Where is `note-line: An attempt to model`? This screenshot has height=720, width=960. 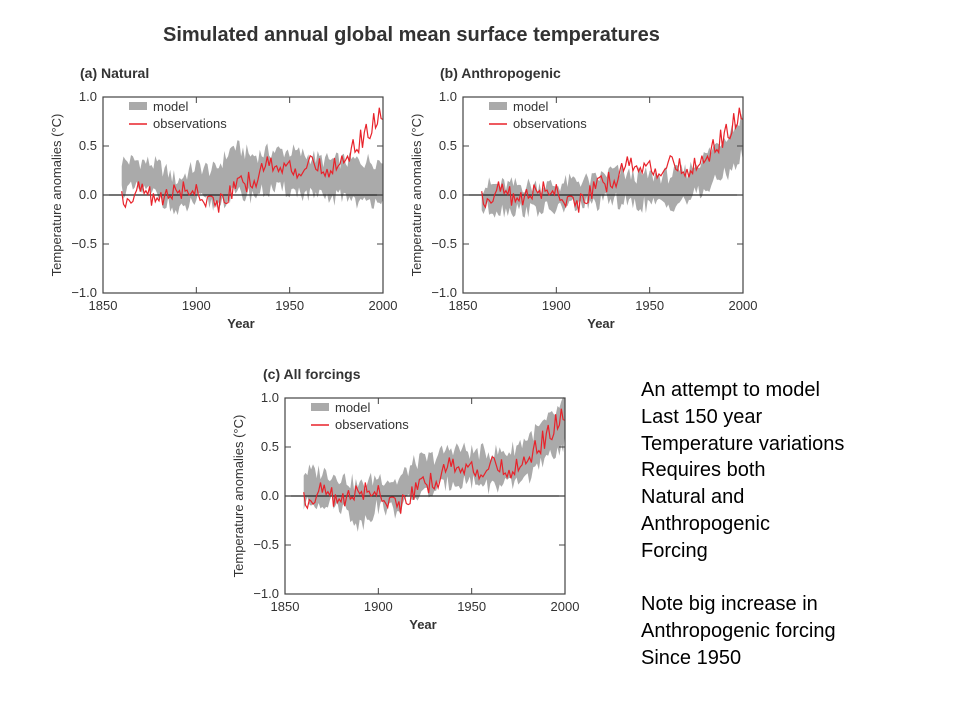 note-line: An attempt to model is located at coordinates (730, 390).